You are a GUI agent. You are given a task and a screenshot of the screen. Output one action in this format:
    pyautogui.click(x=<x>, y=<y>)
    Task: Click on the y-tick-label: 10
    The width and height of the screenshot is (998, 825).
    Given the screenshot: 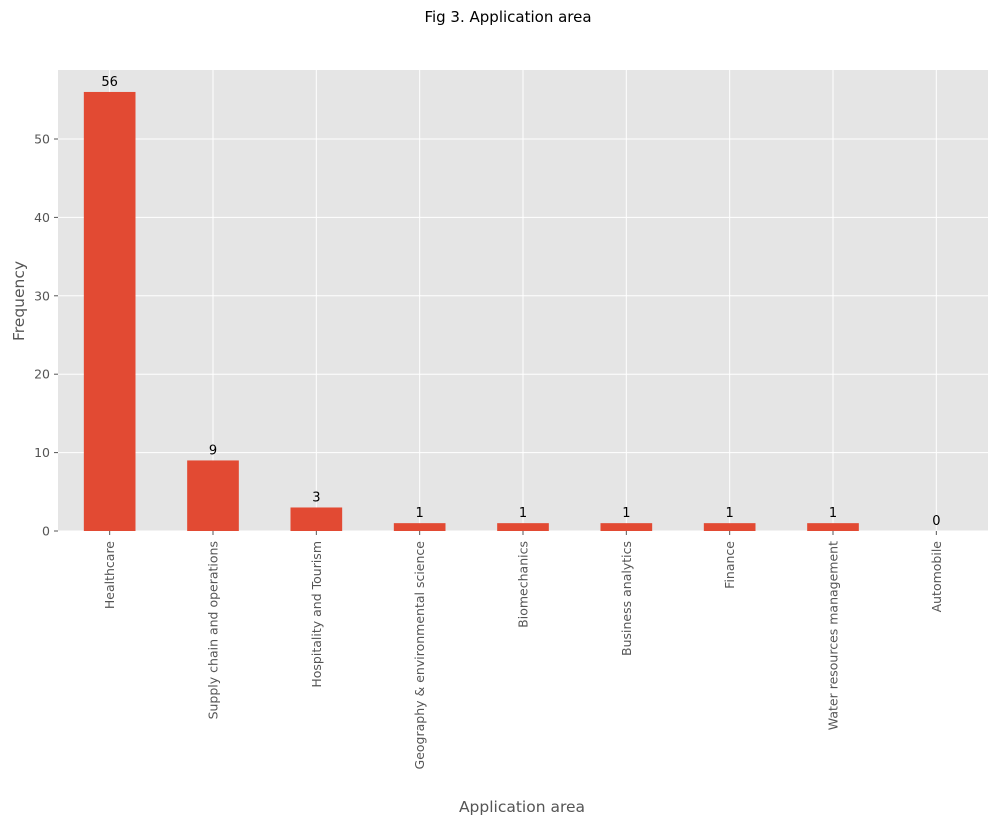 What is the action you would take?
    pyautogui.click(x=42, y=452)
    